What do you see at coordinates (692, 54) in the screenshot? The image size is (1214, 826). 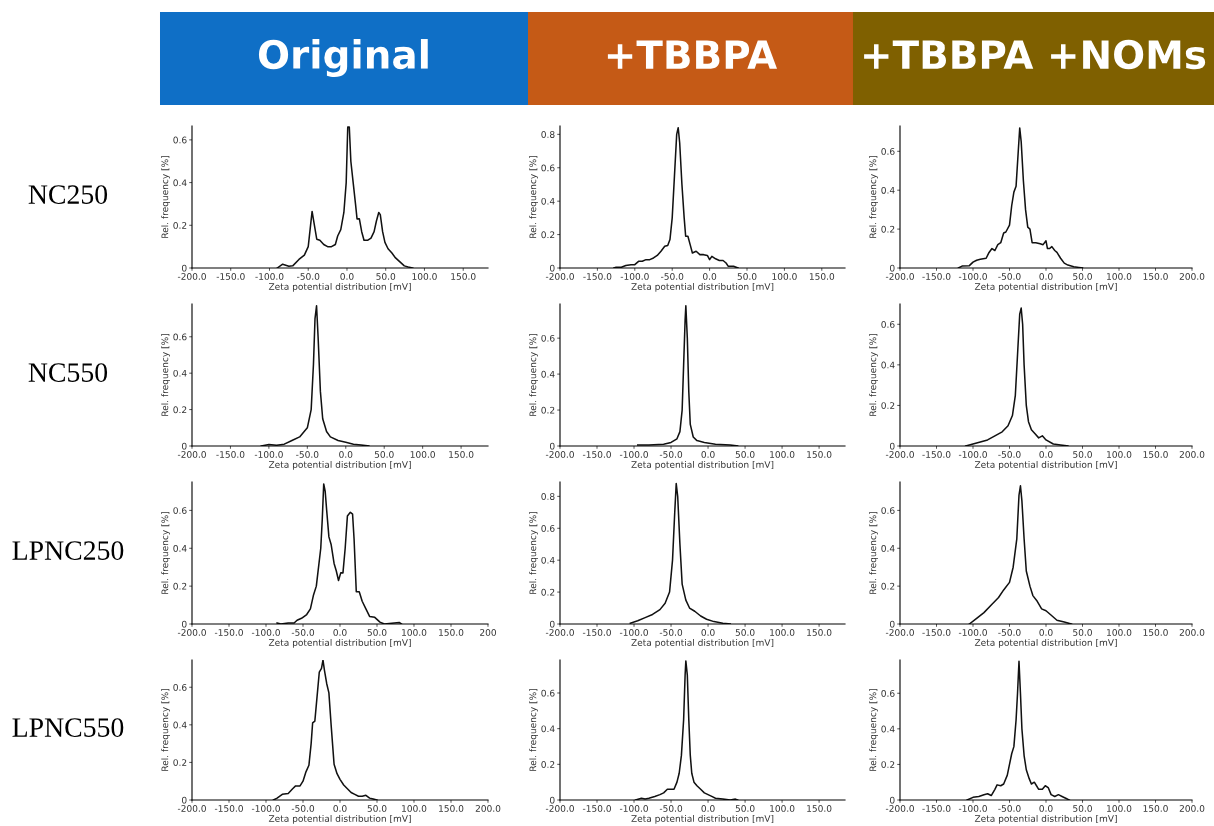 I see `chart-title: +TBBPA` at bounding box center [692, 54].